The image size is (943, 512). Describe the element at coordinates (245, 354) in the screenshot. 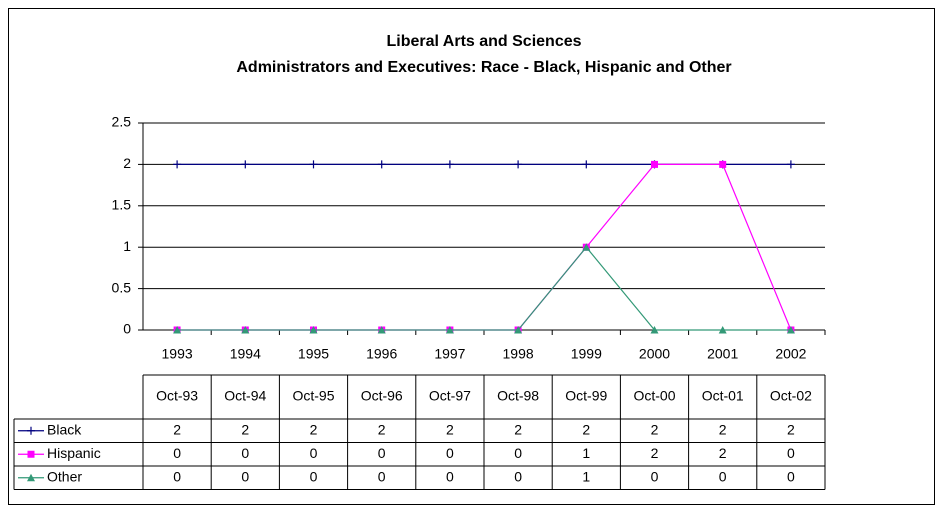

I see `x-tick-label: 1994` at that location.